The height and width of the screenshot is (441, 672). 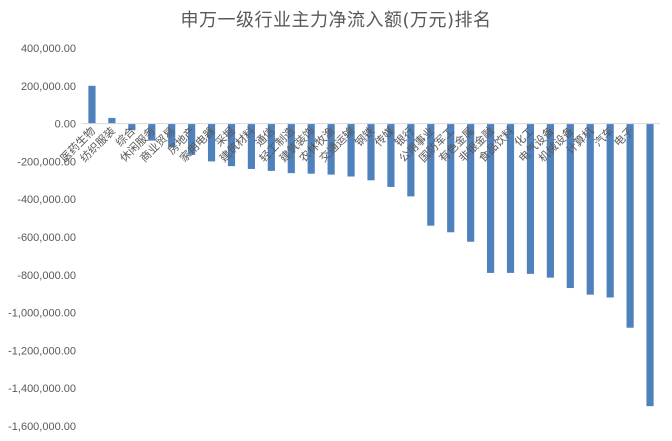 What do you see at coordinates (46, 200) in the screenshot?
I see `y-tick-label: -400,000.00` at bounding box center [46, 200].